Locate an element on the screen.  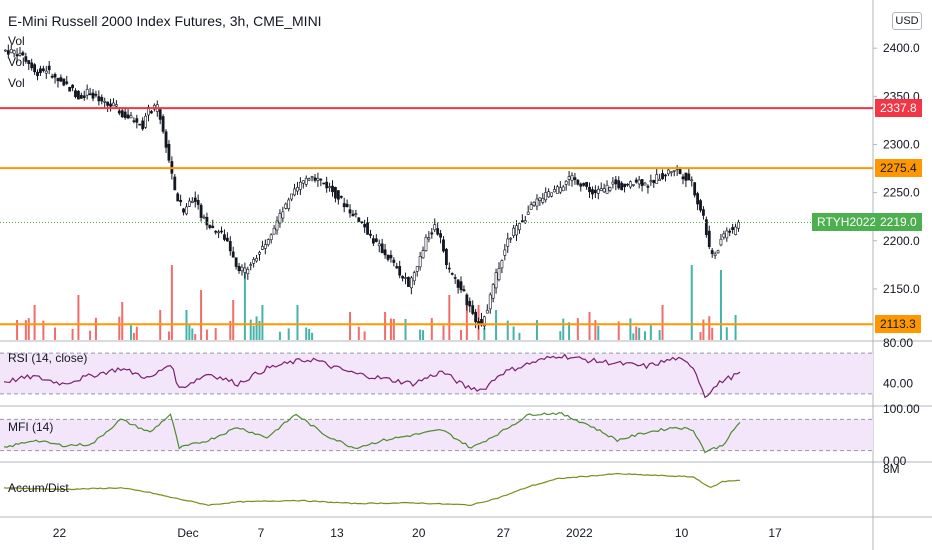
mfi-label: MFI (14) is located at coordinates (31, 427).